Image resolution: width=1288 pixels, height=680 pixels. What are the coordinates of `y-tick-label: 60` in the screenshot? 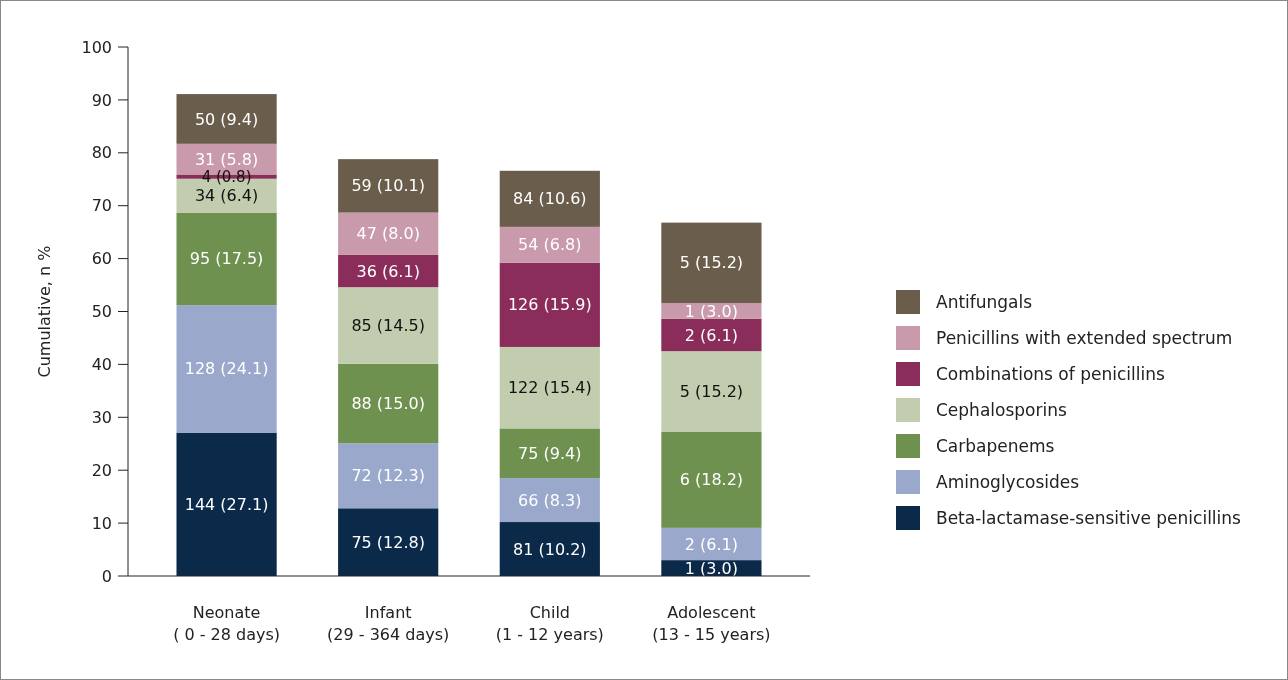 It's located at (101, 259).